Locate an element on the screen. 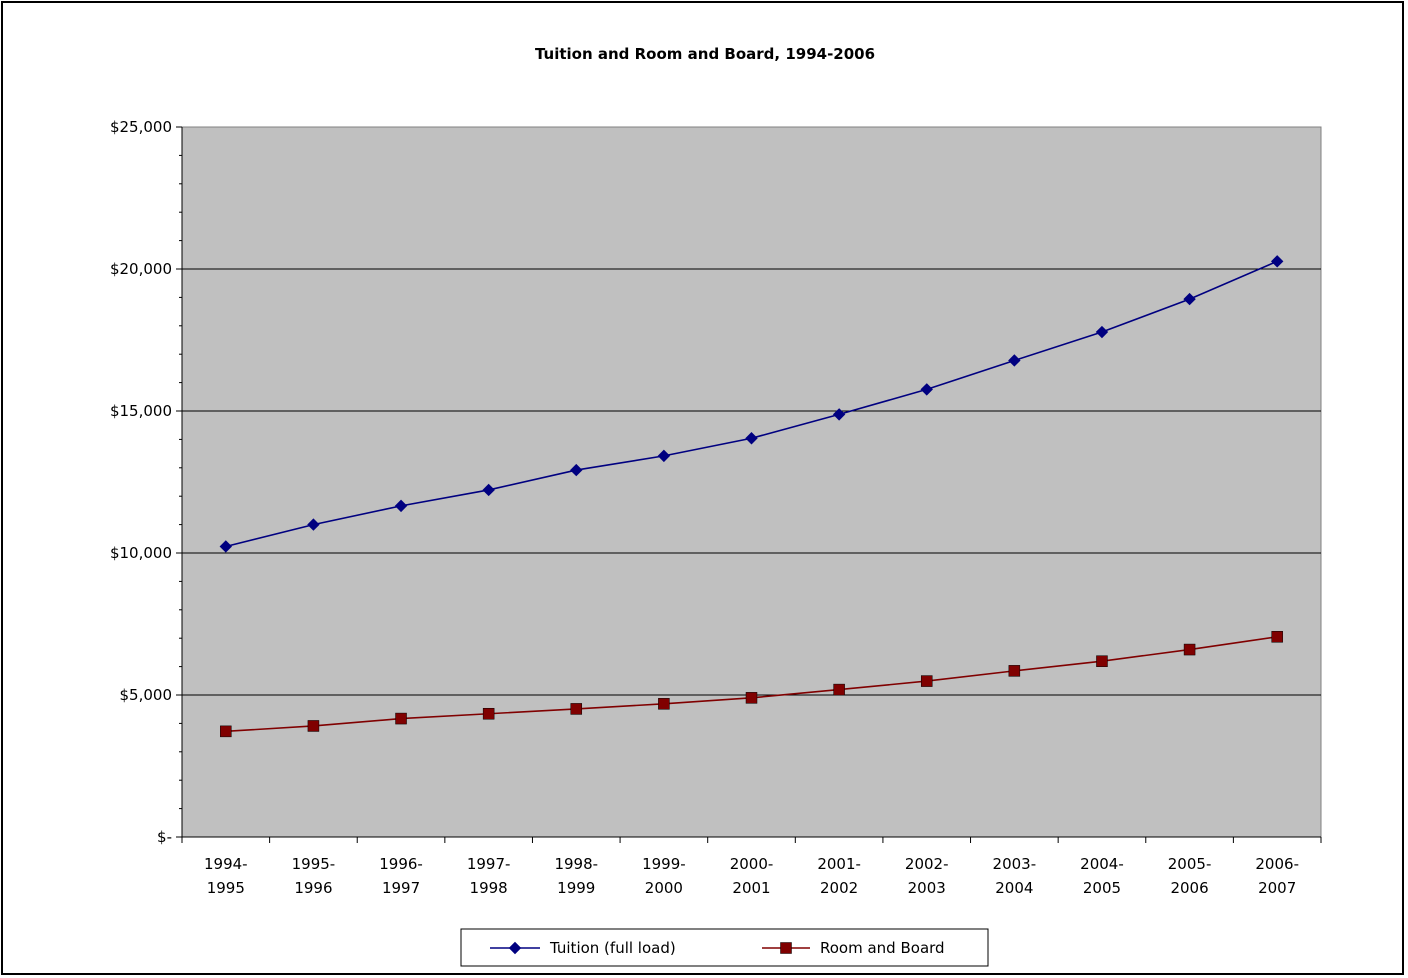  legend-item: Tuition (full load) is located at coordinates (583, 948).